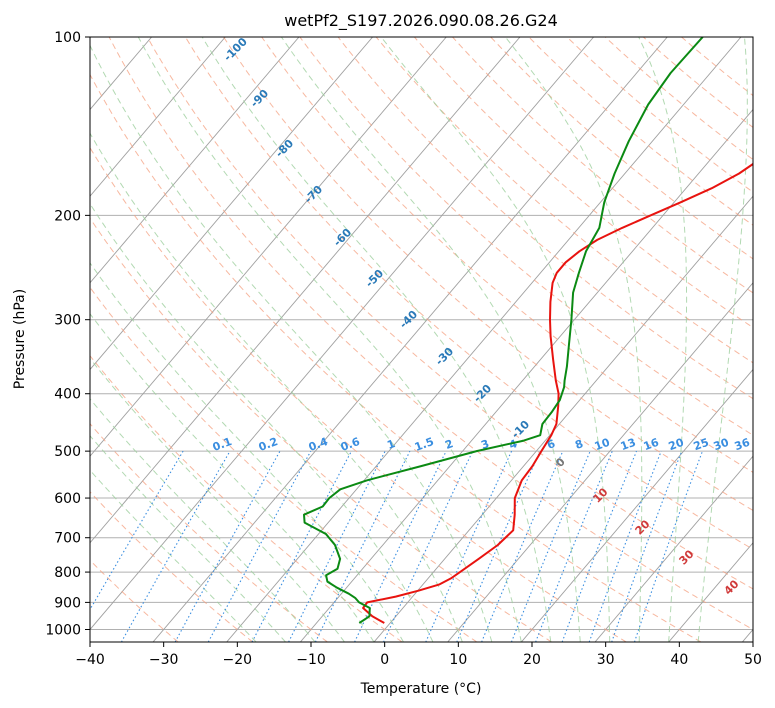 The height and width of the screenshot is (708, 775). Describe the element at coordinates (222, 444) in the screenshot. I see `mixing-ratio-label: 0.1` at that location.